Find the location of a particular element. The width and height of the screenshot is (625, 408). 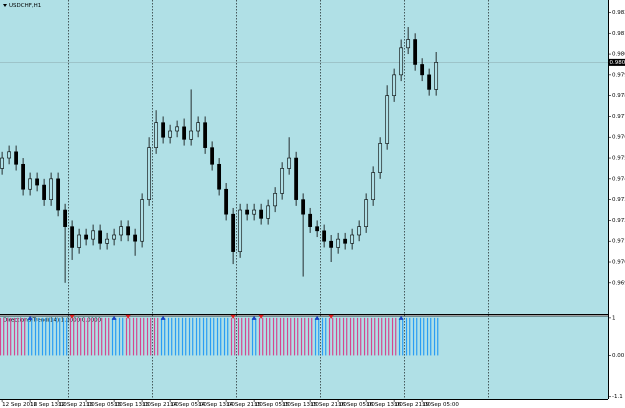

y-tick-label: -1.1 is located at coordinates (617, 397).